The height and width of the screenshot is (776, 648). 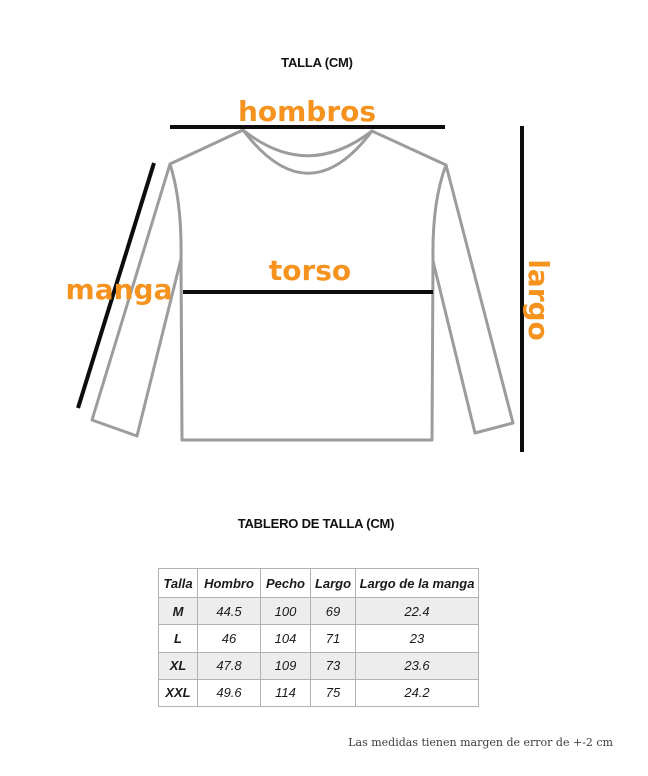 I want to click on size-table-title: TABLERO DE TALLA (CM), so click(x=316, y=523).